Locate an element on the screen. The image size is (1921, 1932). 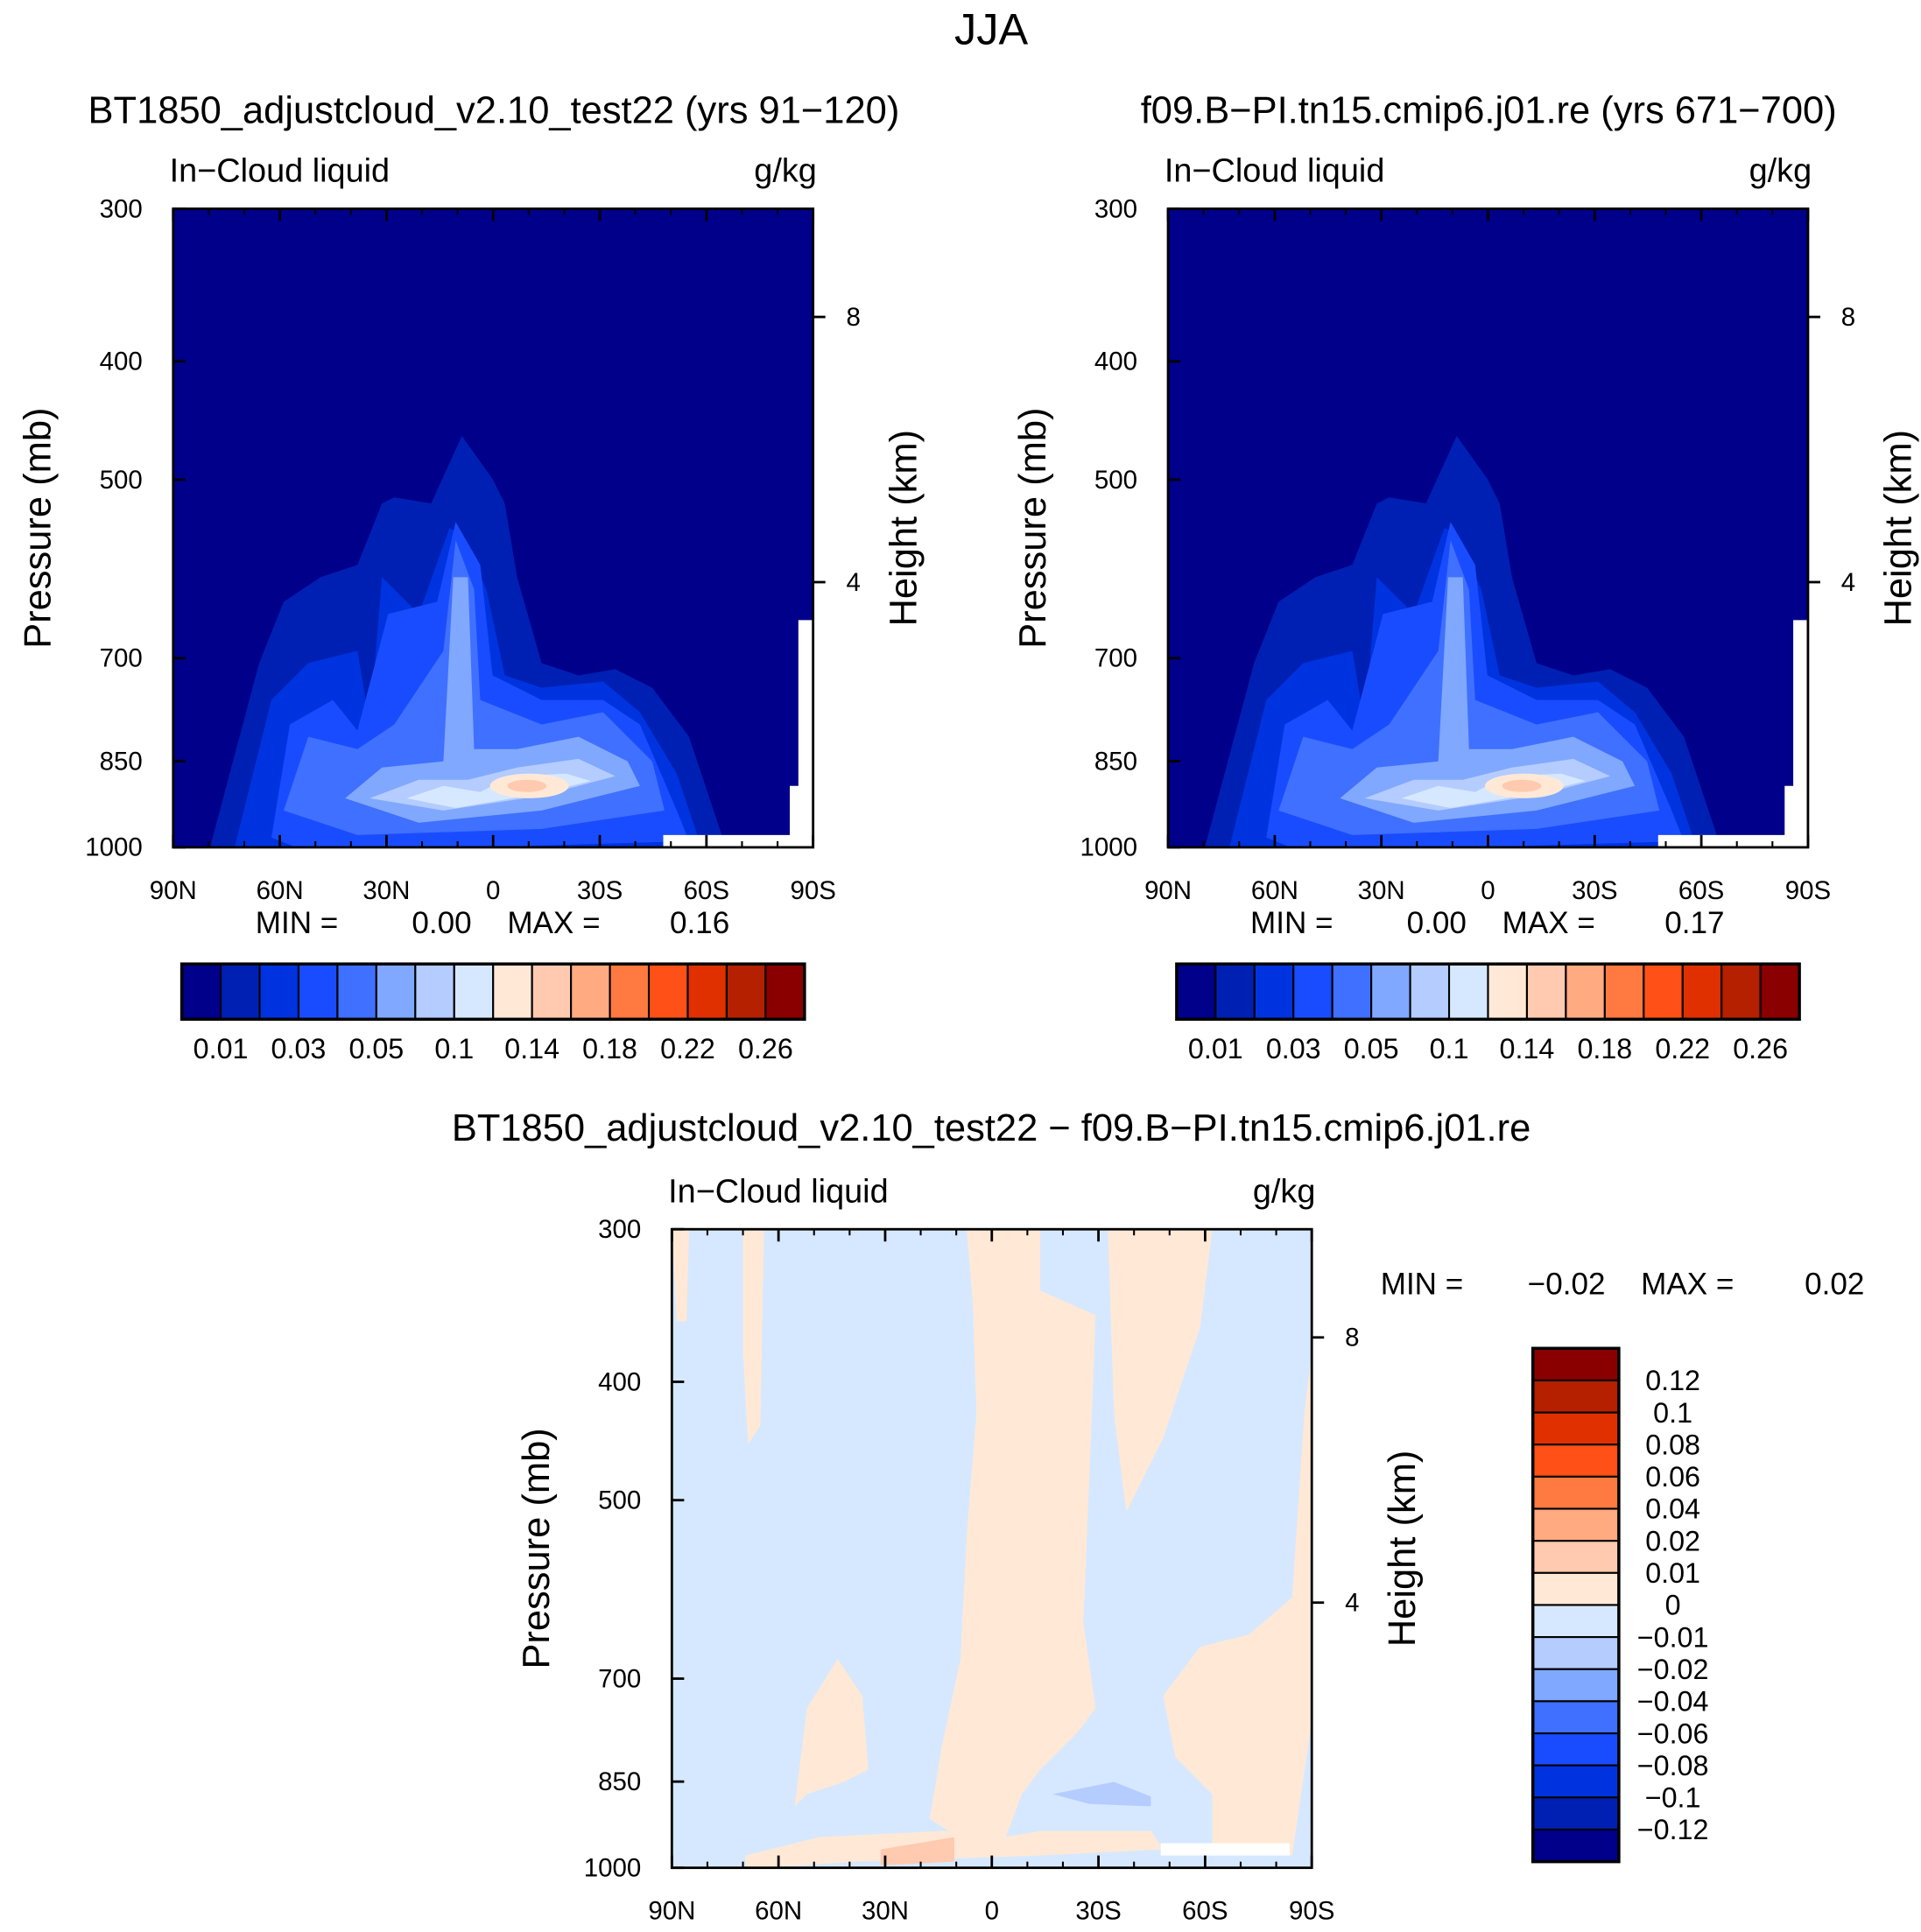
panel-2-title: f09.B−PI.tn15.cmip6.j01.re (yrs 671−700) is located at coordinates (1489, 110).